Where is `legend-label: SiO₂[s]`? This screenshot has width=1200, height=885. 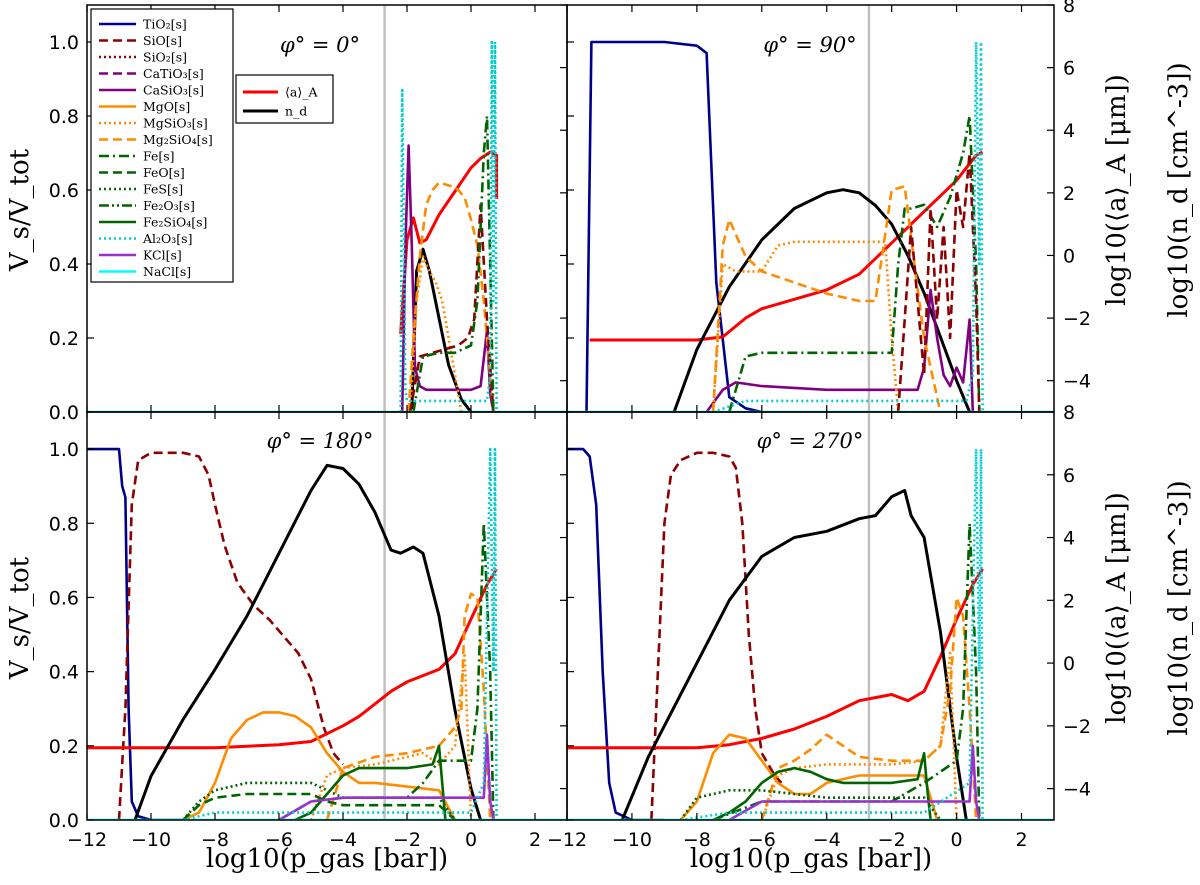 legend-label: SiO₂[s] is located at coordinates (165, 57).